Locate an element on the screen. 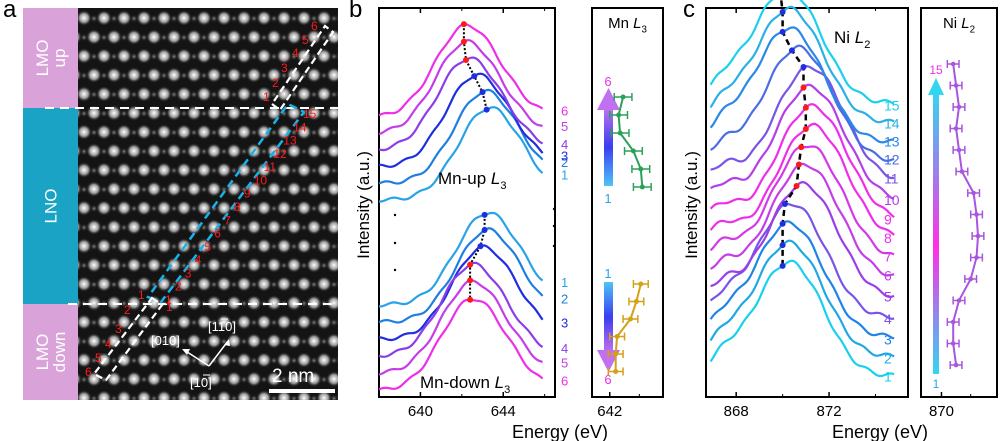  mn-up-layer-label: 2 is located at coordinates (564, 162).